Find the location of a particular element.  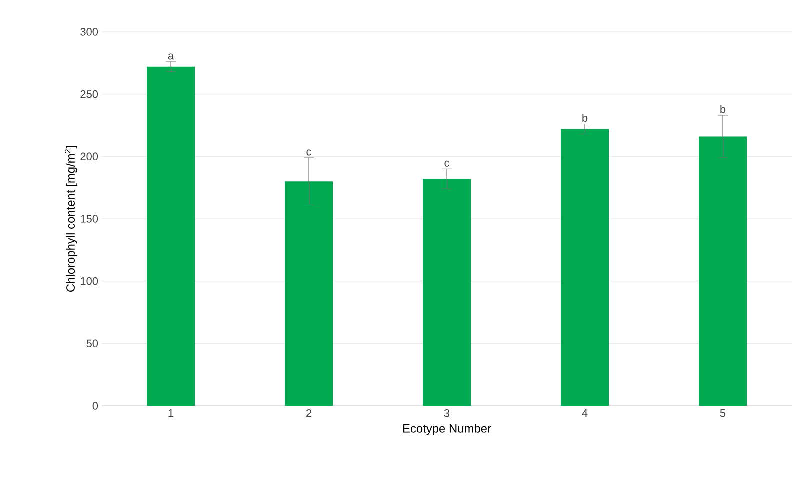

x-tick-label: 5 is located at coordinates (723, 414).